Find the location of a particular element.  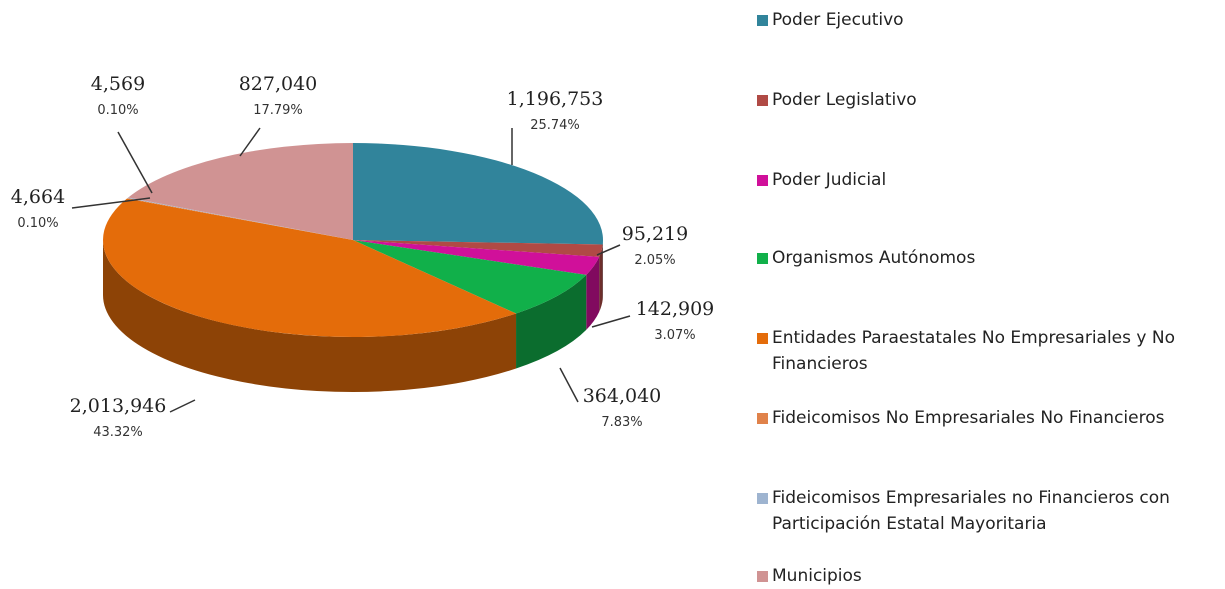

percent-label: 3.07% is located at coordinates (674, 335).